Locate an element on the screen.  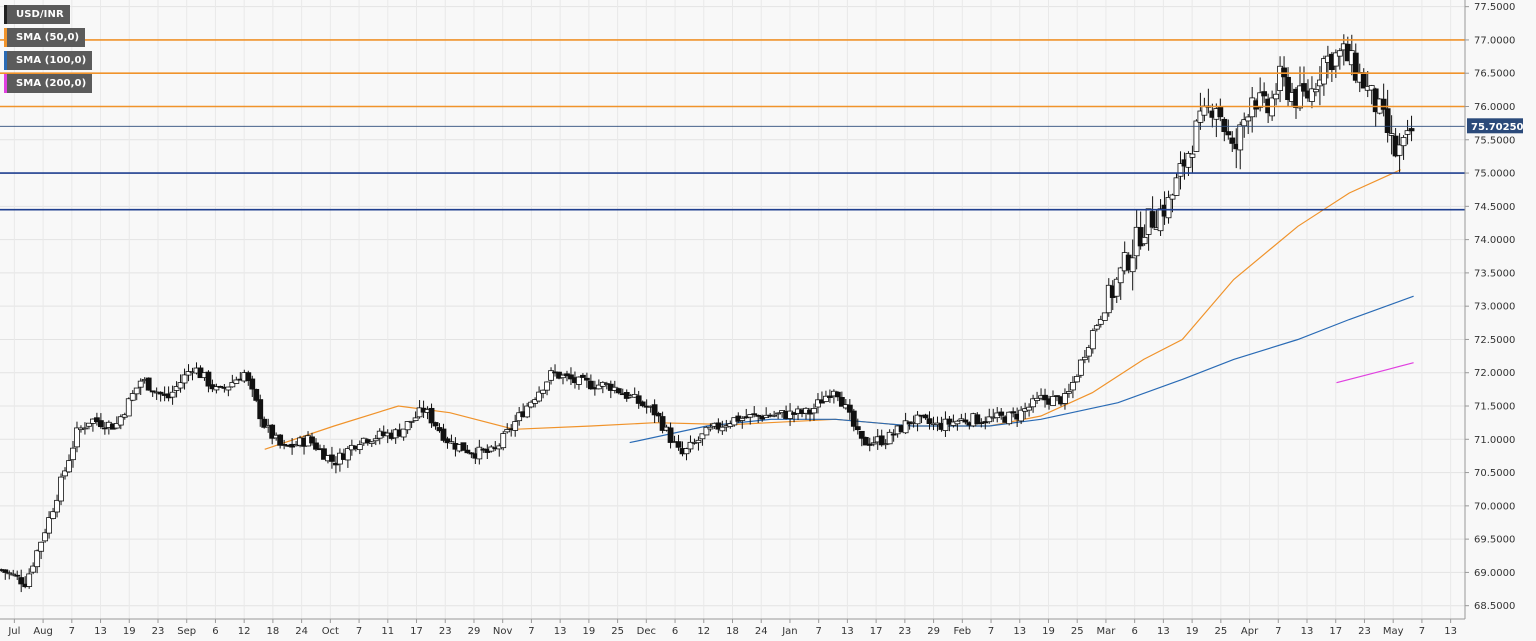
x-tick-label: 29 is located at coordinates (474, 631).